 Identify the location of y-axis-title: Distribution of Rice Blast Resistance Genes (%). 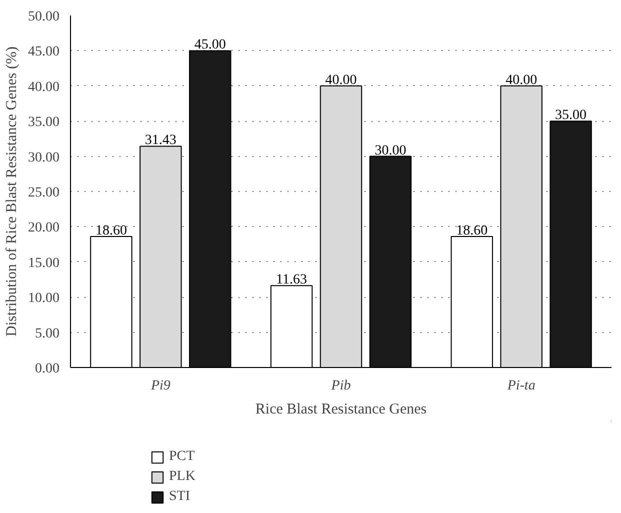
(12, 191).